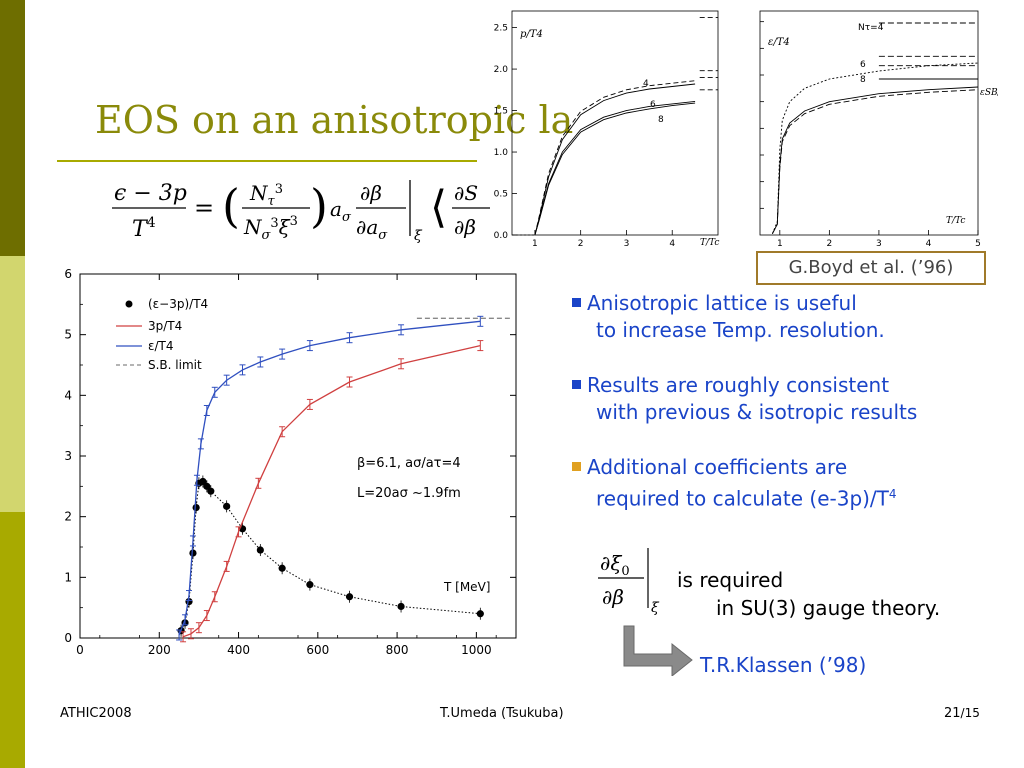 The image size is (1024, 768). Describe the element at coordinates (12, 128) in the screenshot. I see `sidebar-band-dark` at that location.